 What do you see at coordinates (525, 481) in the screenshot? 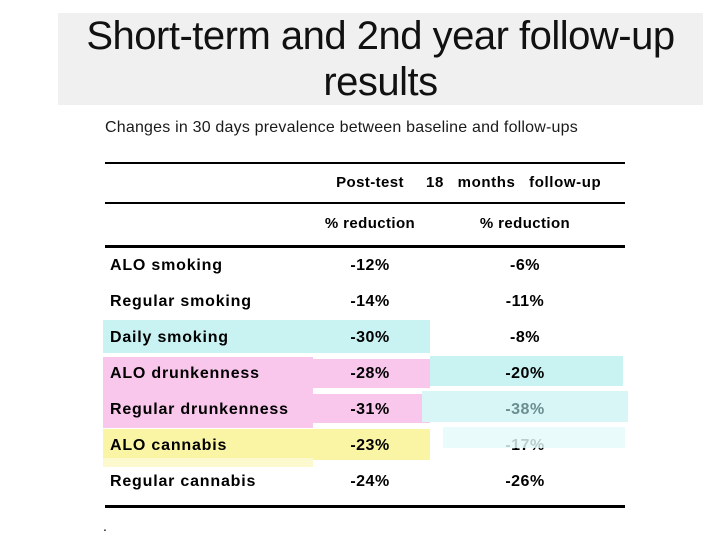
I see `followup-value: -26%` at bounding box center [525, 481].